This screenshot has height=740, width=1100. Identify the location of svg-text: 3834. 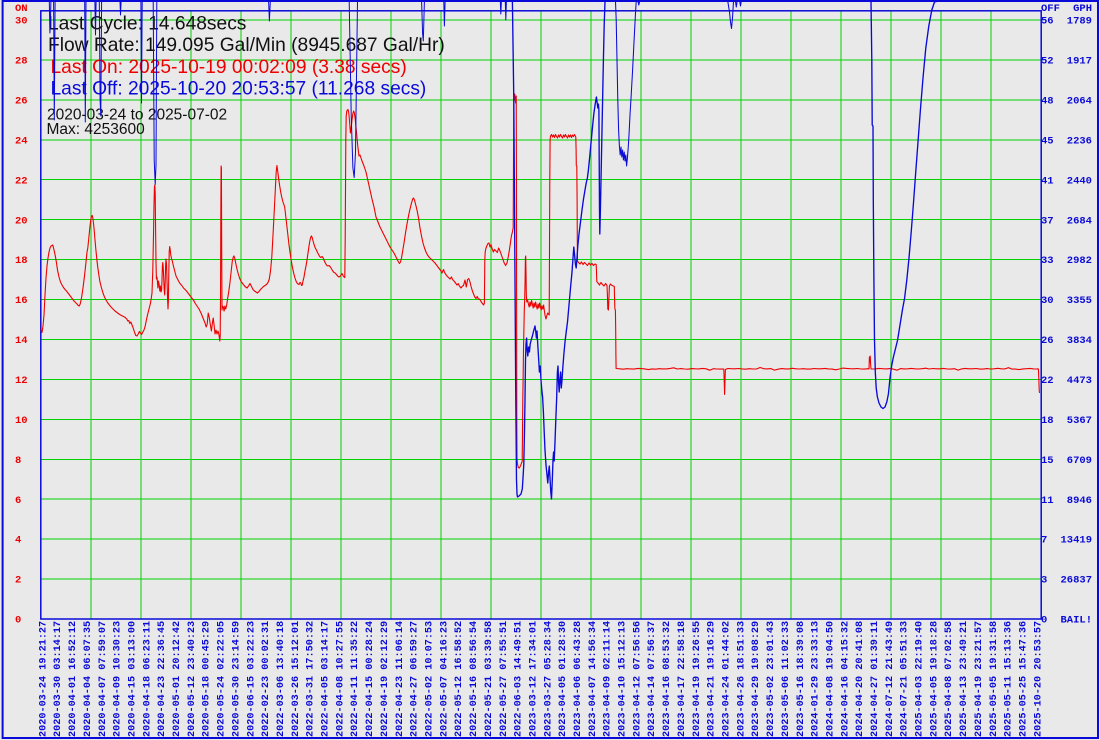
(1079, 341).